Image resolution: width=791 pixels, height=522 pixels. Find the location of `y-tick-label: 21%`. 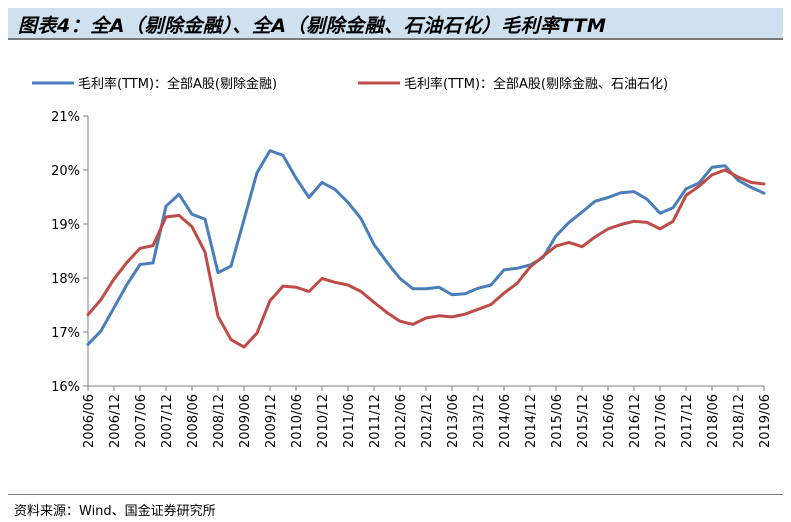

y-tick-label: 21% is located at coordinates (65, 117).